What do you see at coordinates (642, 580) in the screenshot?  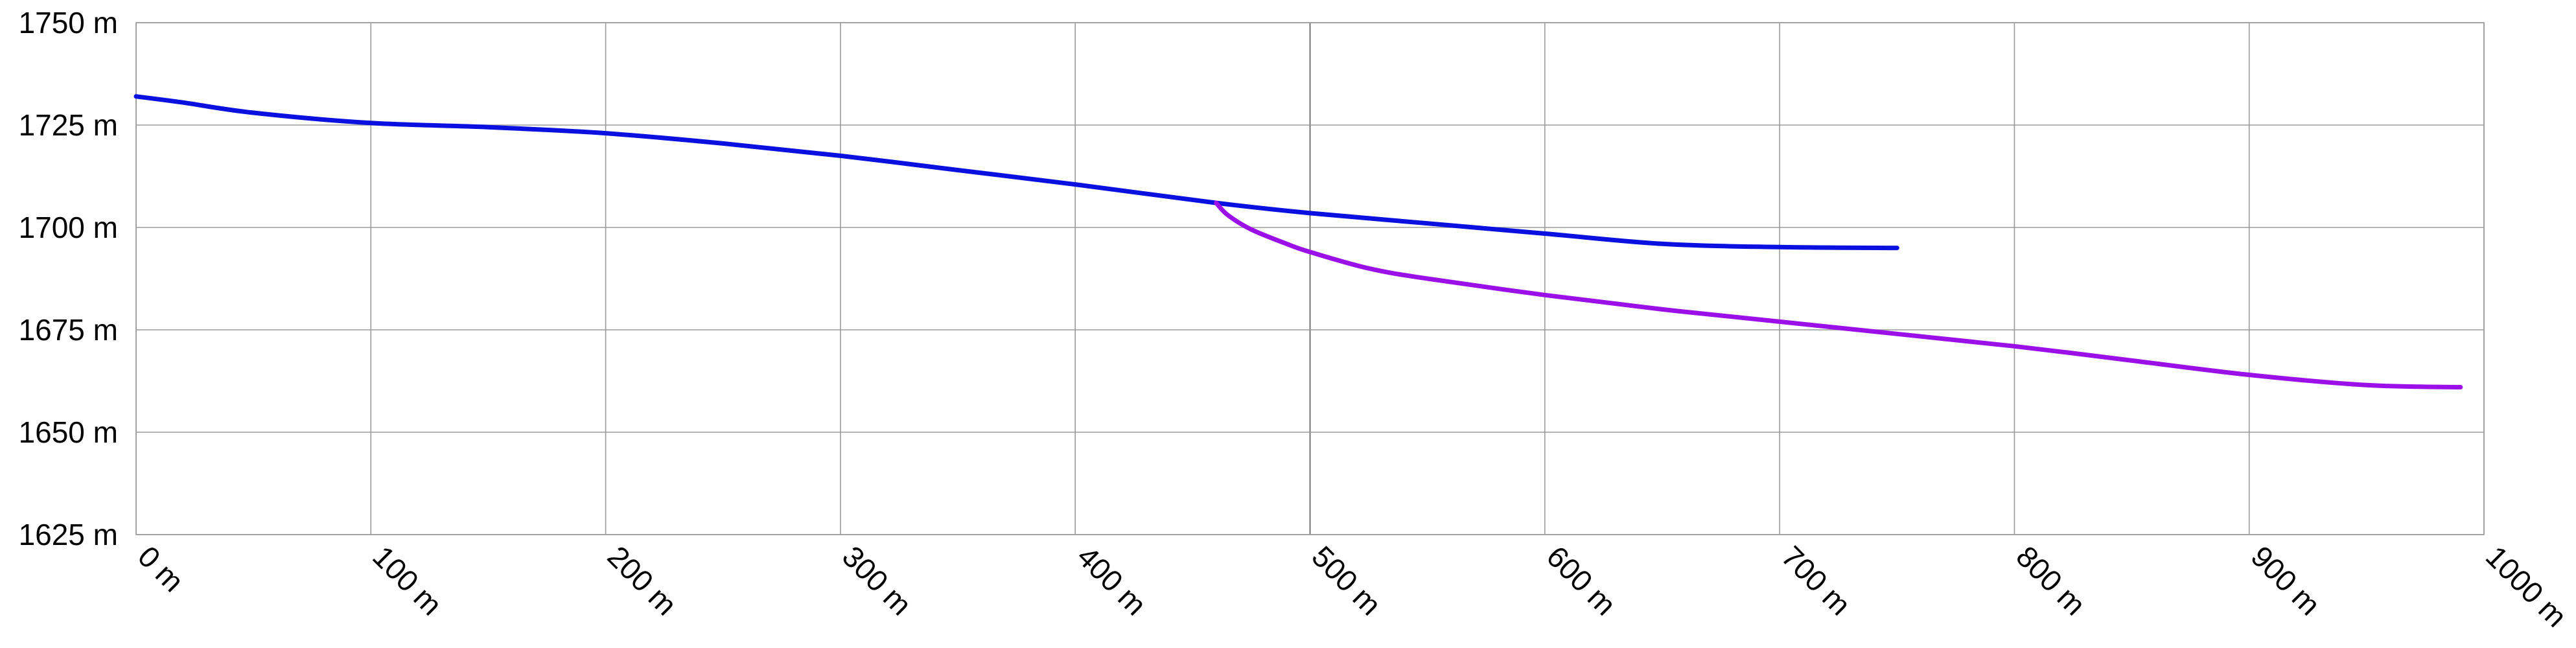 I see `x-tick-label: 200 m` at bounding box center [642, 580].